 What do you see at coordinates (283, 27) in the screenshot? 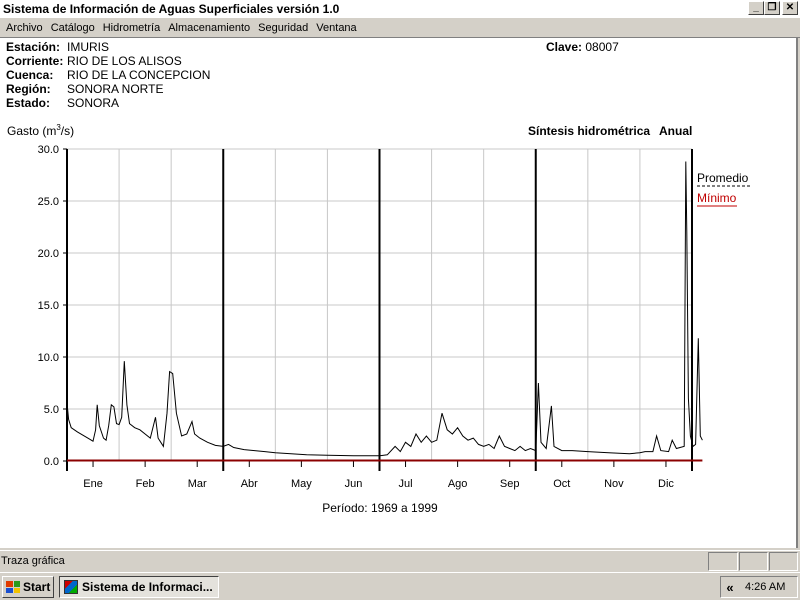
I see `menu-seguridad: Seguridad` at bounding box center [283, 27].